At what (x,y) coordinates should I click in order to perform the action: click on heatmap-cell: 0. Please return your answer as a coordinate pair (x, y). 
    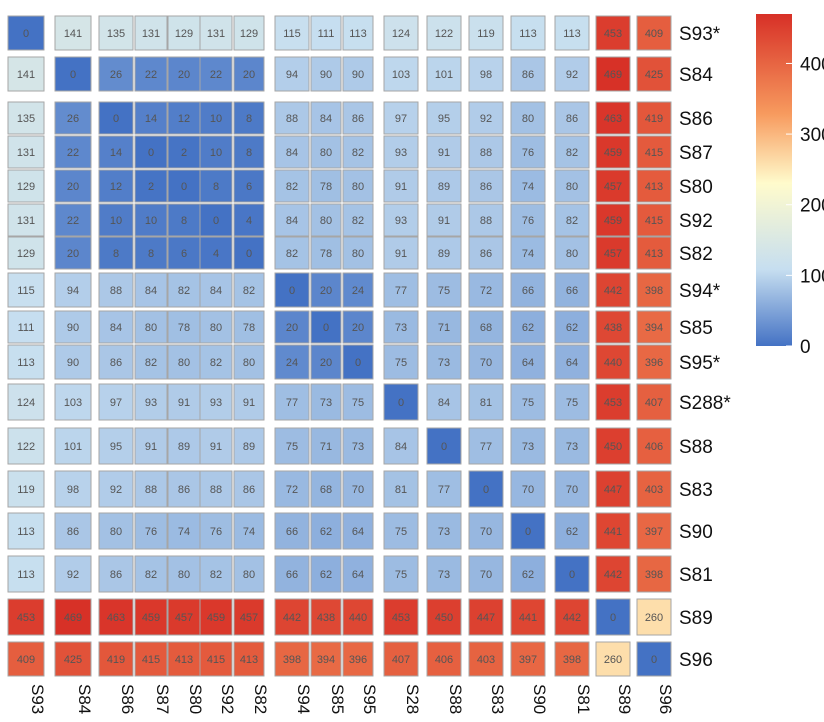
    Looking at the image, I should click on (184, 186).